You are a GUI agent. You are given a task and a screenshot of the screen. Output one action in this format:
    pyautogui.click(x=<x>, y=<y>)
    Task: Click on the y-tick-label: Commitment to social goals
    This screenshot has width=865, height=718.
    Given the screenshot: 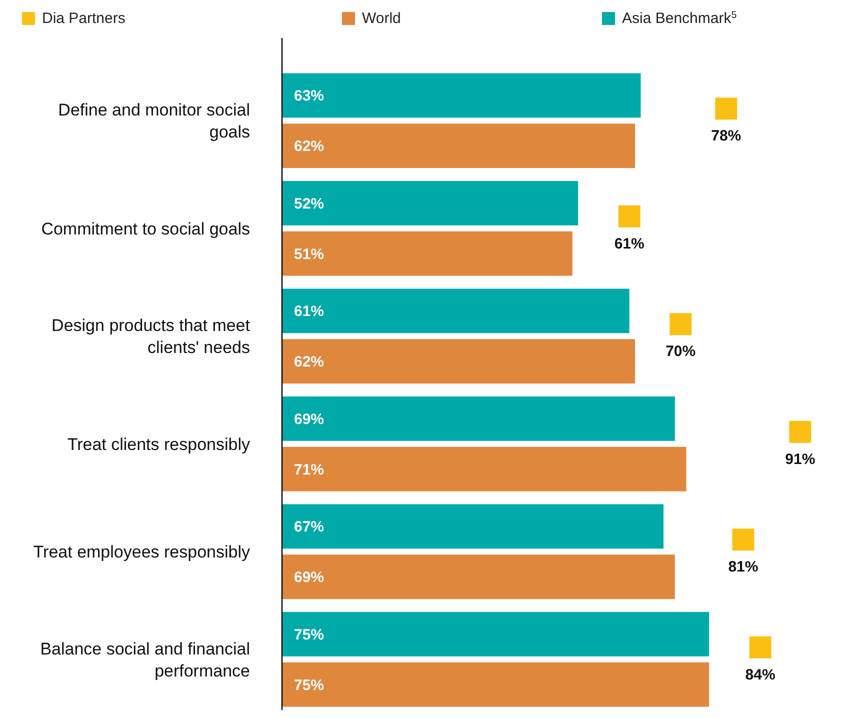 What is the action you would take?
    pyautogui.click(x=145, y=228)
    